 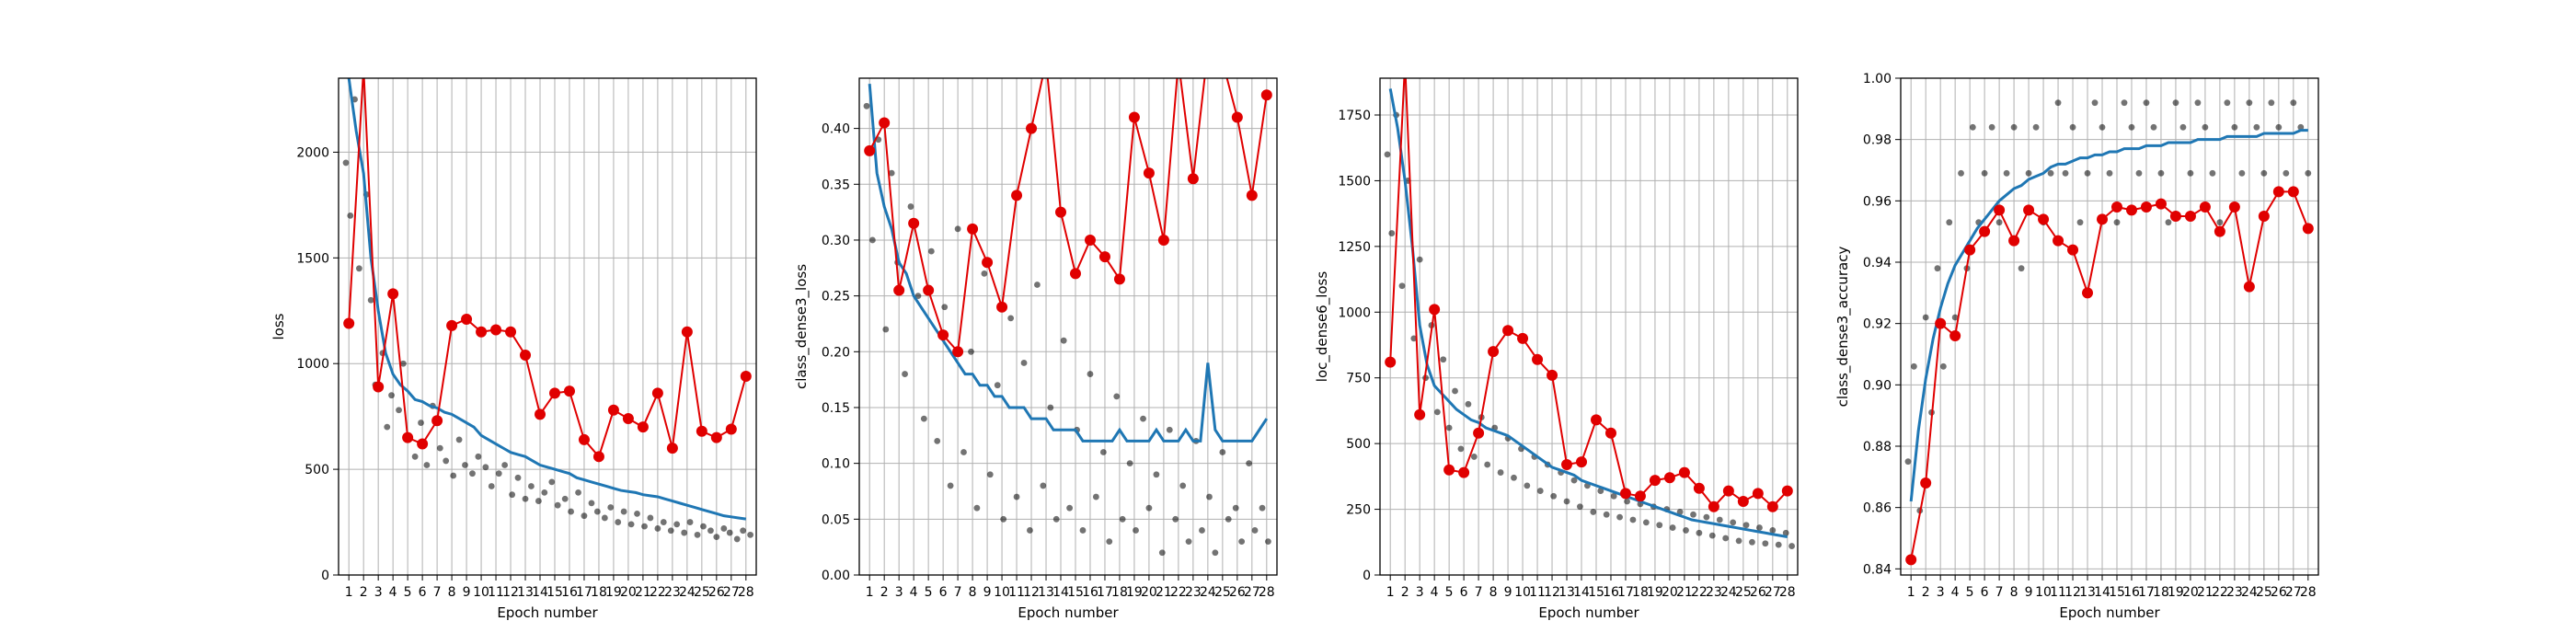 What do you see at coordinates (1941, 592) in the screenshot?
I see `x-tick-label: 3` at bounding box center [1941, 592].